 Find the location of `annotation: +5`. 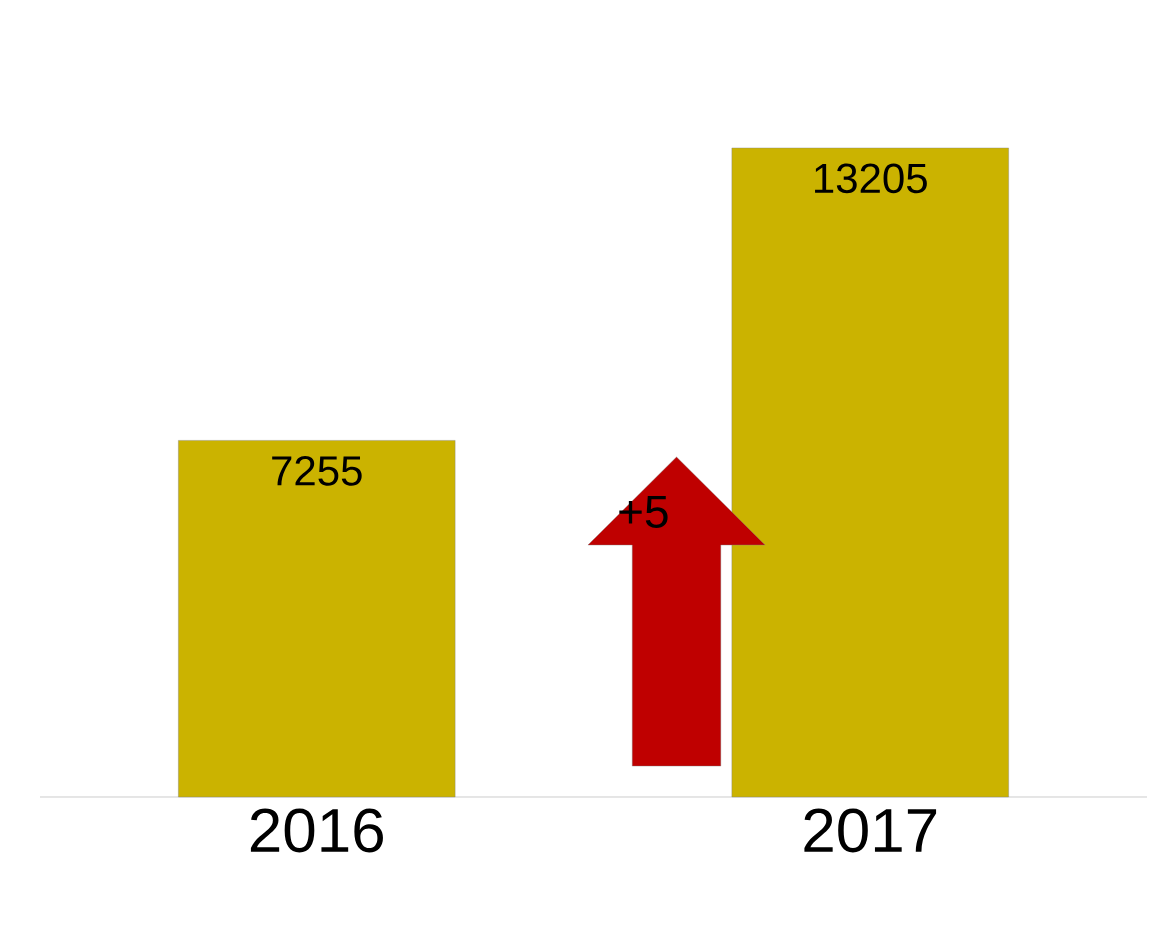

annotation: +5 is located at coordinates (643, 511).